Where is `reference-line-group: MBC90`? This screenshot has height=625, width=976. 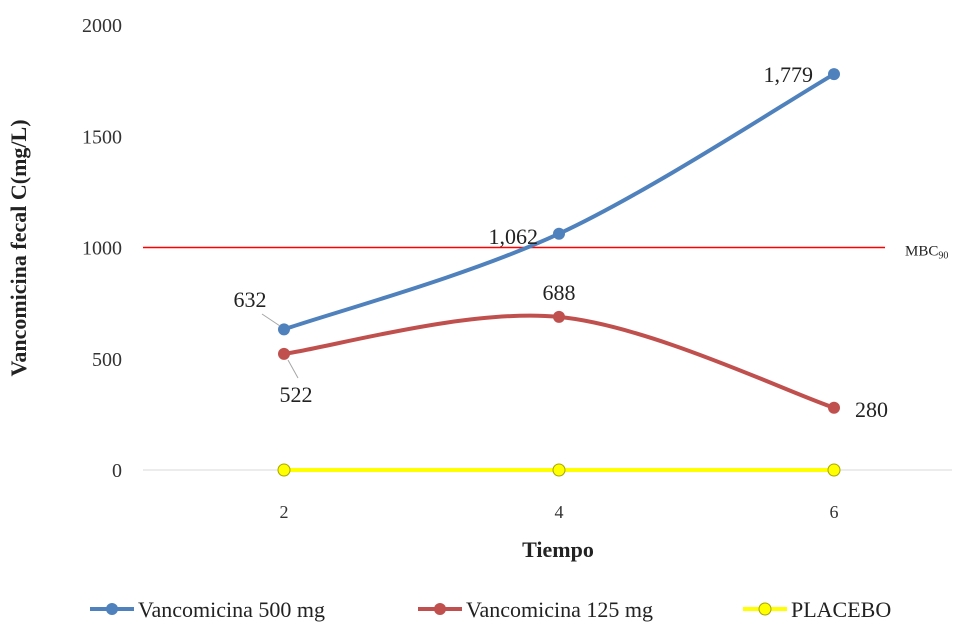
reference-line-group: MBC90 is located at coordinates (545, 253).